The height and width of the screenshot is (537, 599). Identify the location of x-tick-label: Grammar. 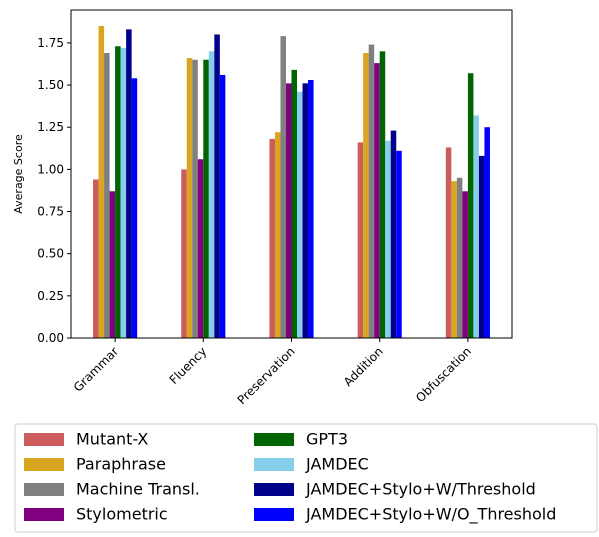
(96, 369).